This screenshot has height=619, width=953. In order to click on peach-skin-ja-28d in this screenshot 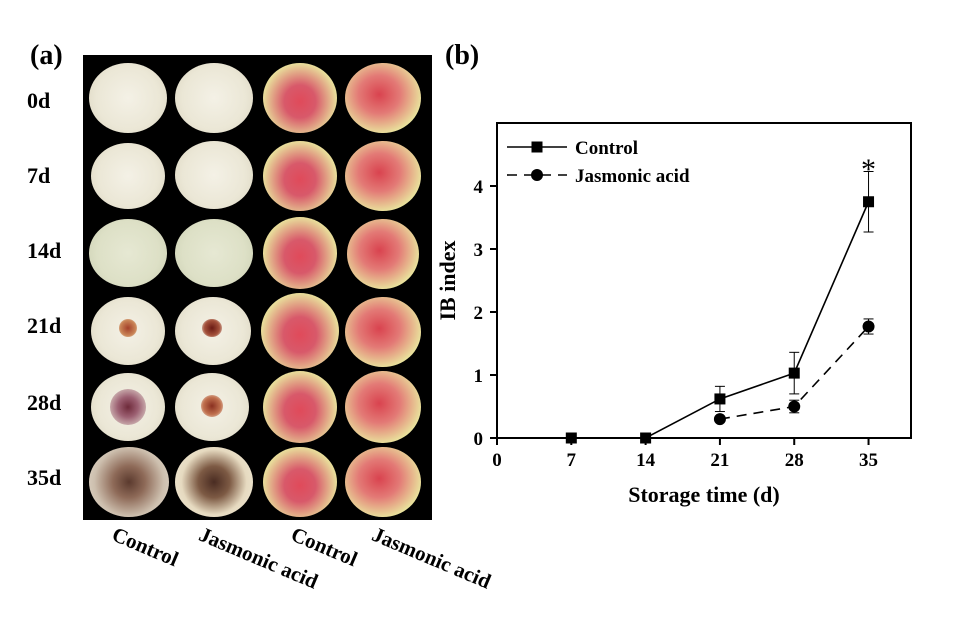, I will do `click(383, 407)`.